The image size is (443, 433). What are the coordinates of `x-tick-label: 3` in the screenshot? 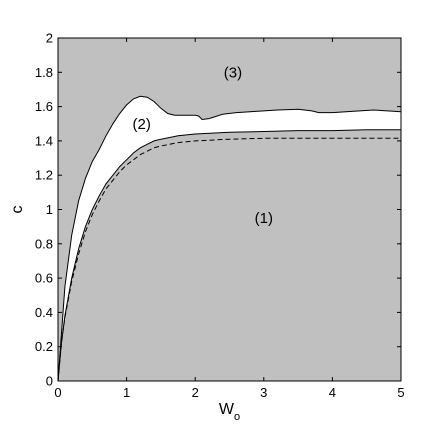 It's located at (263, 392).